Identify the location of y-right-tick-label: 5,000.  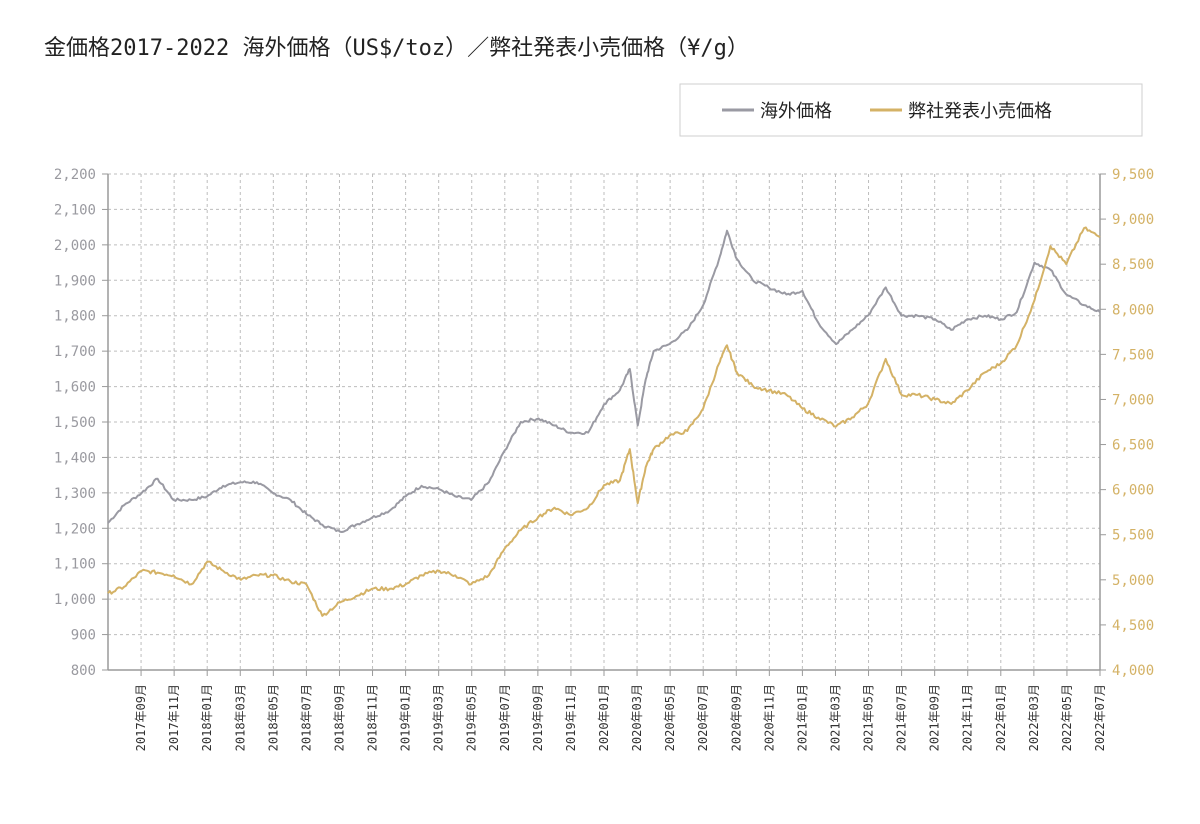
(1133, 581).